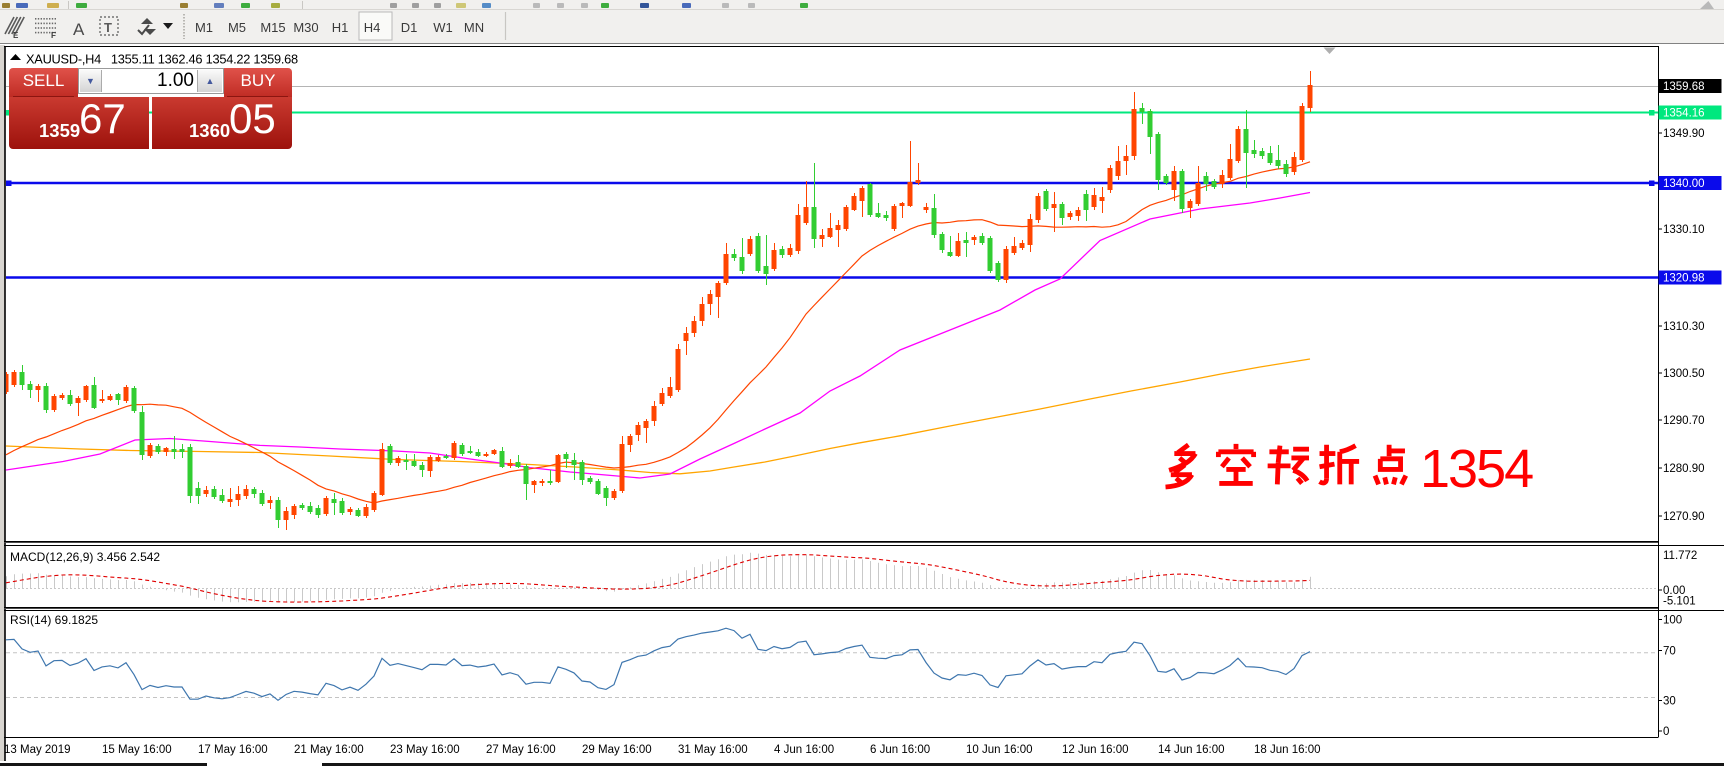  I want to click on svg-text: 10 Jun 16:00, so click(999, 750).